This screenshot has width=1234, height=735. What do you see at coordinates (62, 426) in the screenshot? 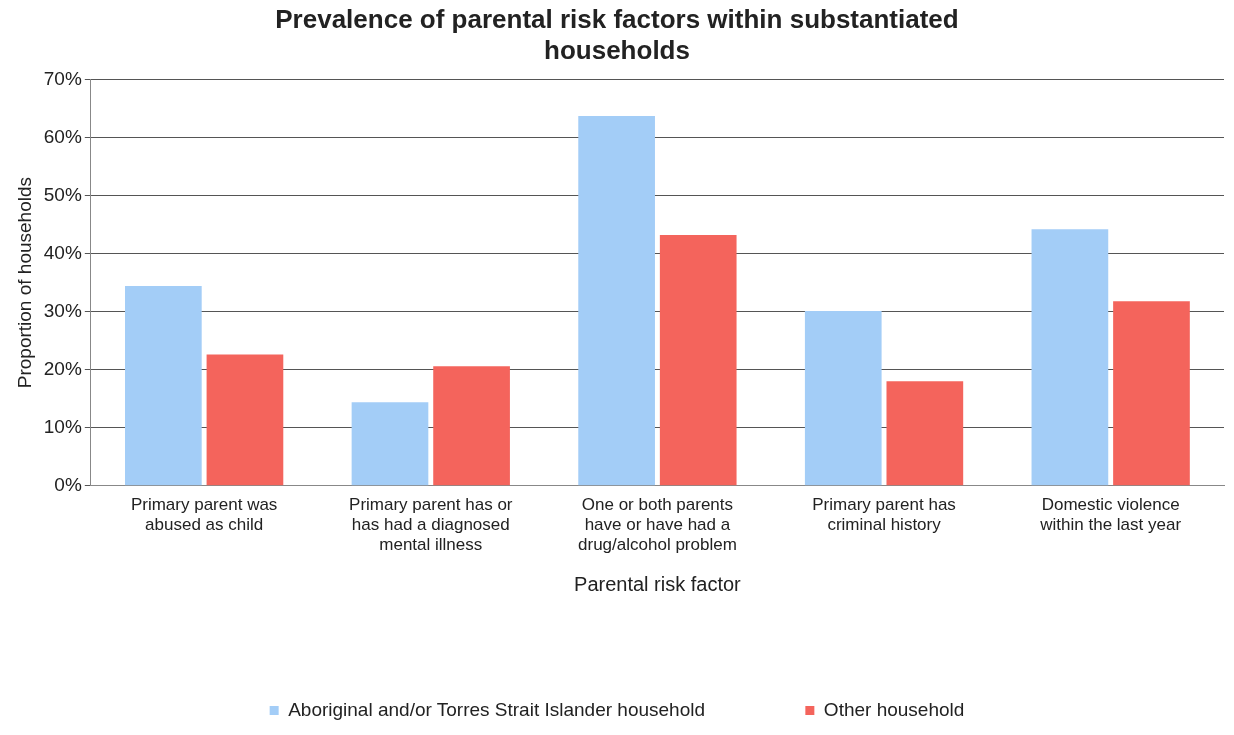
I see `y-tick-label: 10%` at bounding box center [62, 426].